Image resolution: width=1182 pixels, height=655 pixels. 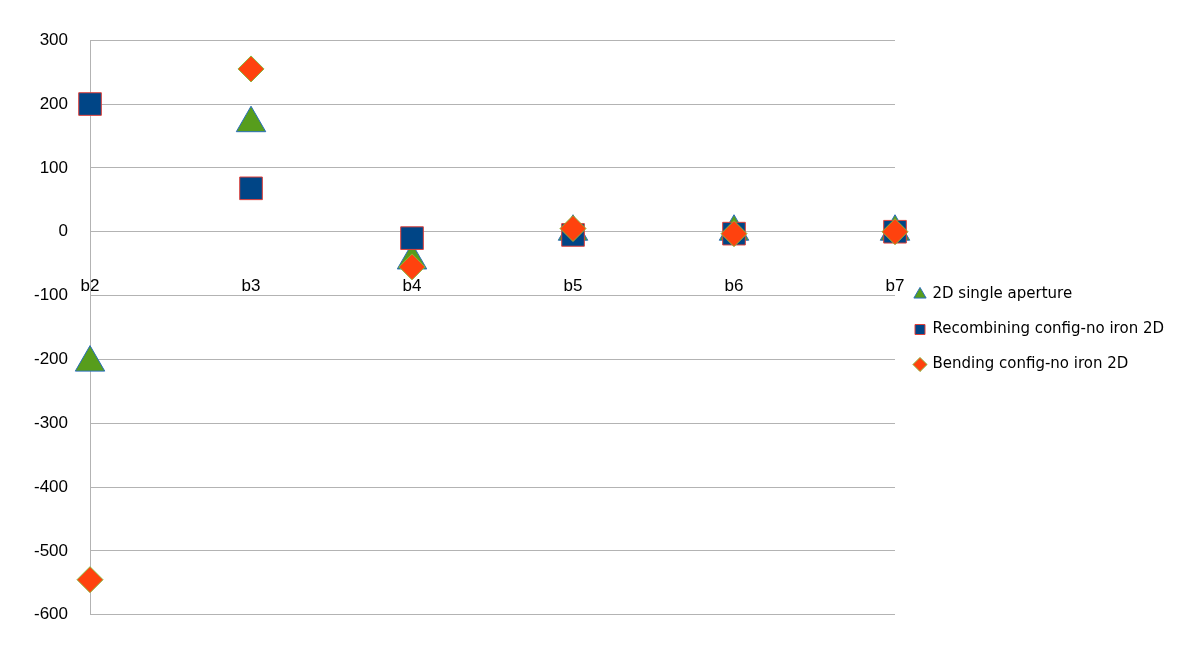 I want to click on x-tick-label: b7, so click(x=895, y=285).